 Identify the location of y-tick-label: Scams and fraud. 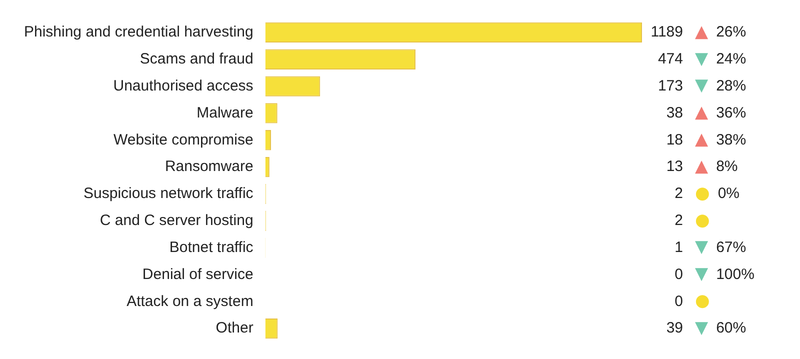
(197, 59).